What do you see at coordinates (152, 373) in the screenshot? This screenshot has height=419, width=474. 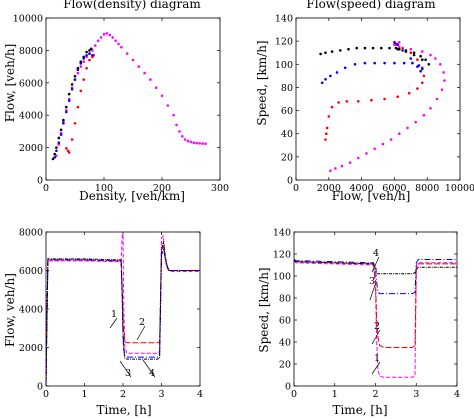 I see `series-annotation: 4` at bounding box center [152, 373].